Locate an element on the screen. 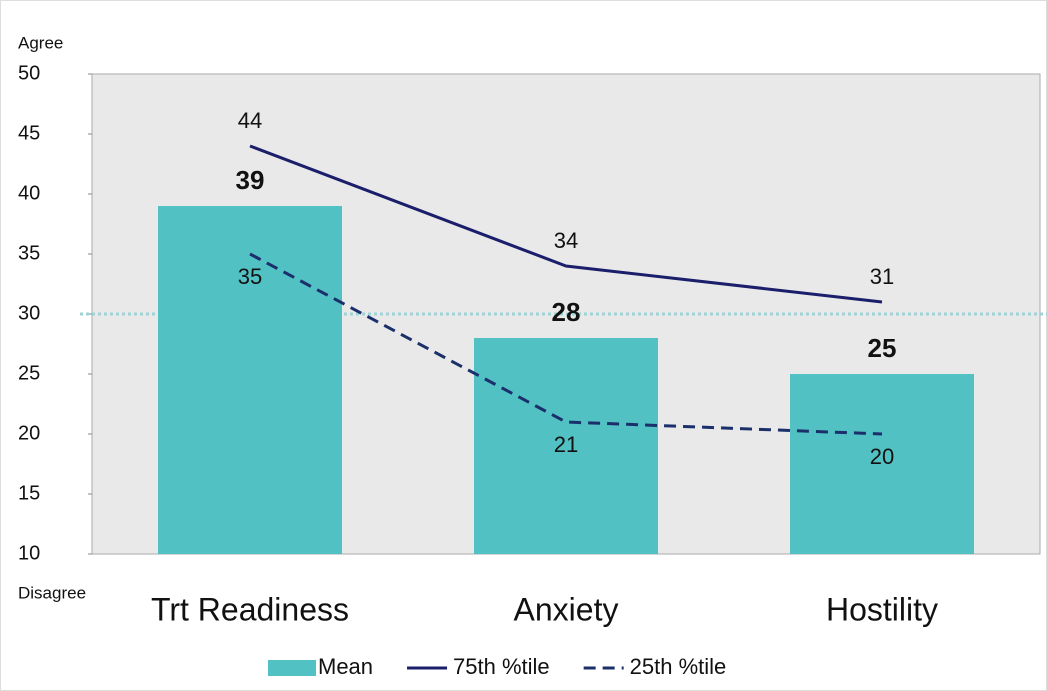 The width and height of the screenshot is (1047, 691). y-tick-label: 25 is located at coordinates (29, 373).